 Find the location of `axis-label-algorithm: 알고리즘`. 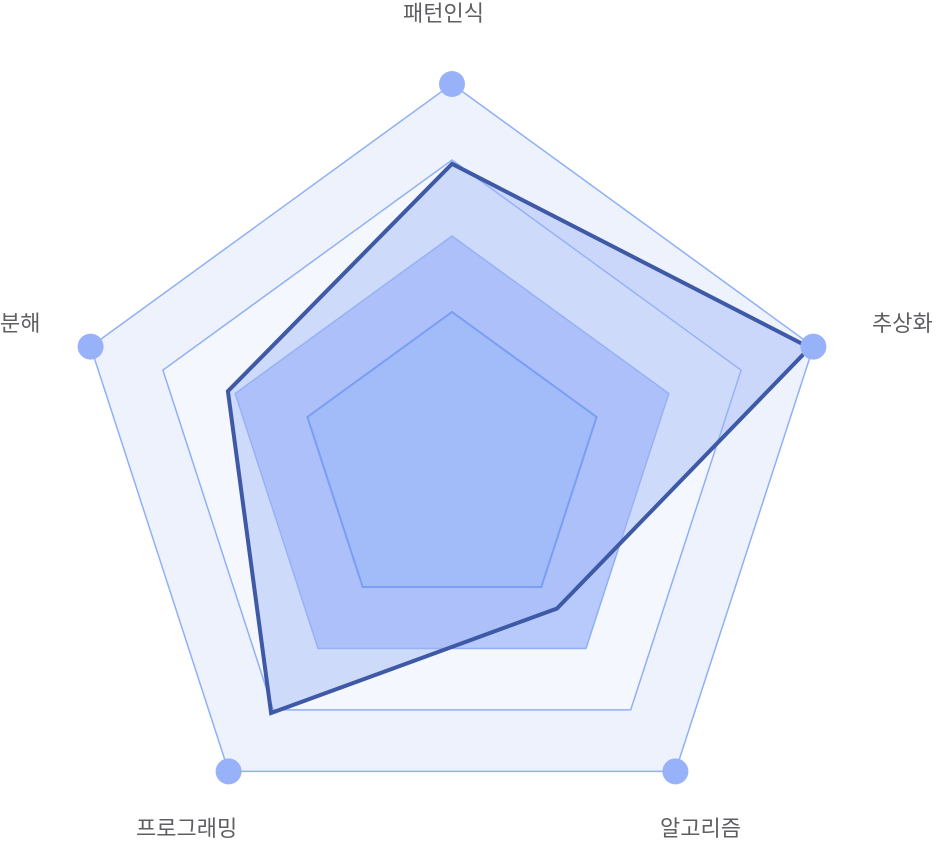

axis-label-algorithm: 알고리즘 is located at coordinates (700, 829).